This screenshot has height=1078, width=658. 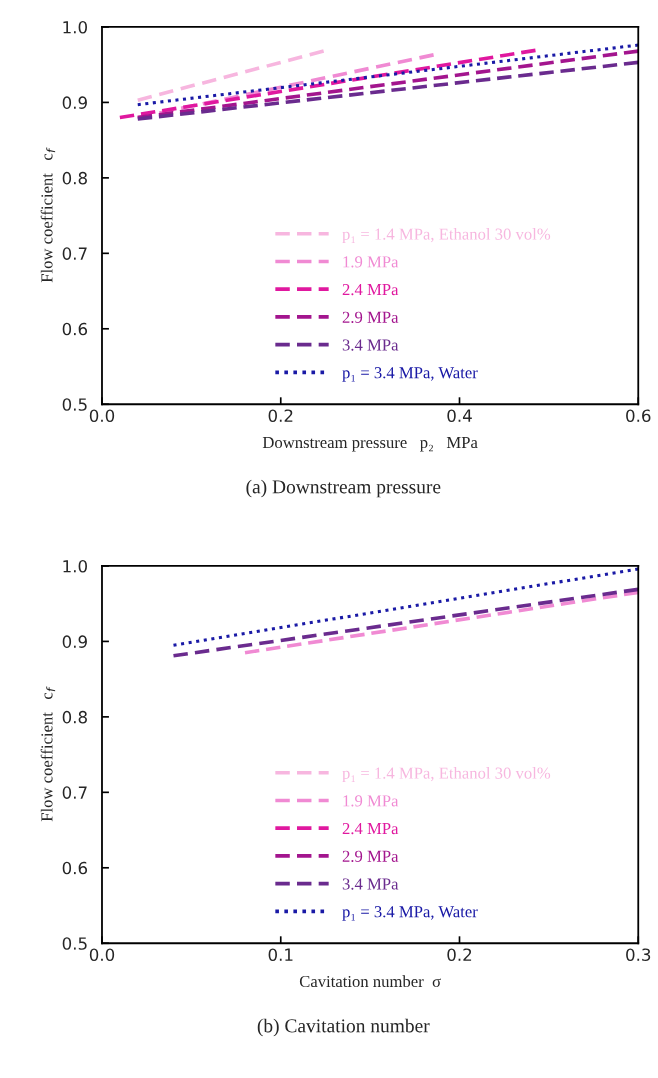 I want to click on text: (b) Cavitation number, so click(x=343, y=1027).